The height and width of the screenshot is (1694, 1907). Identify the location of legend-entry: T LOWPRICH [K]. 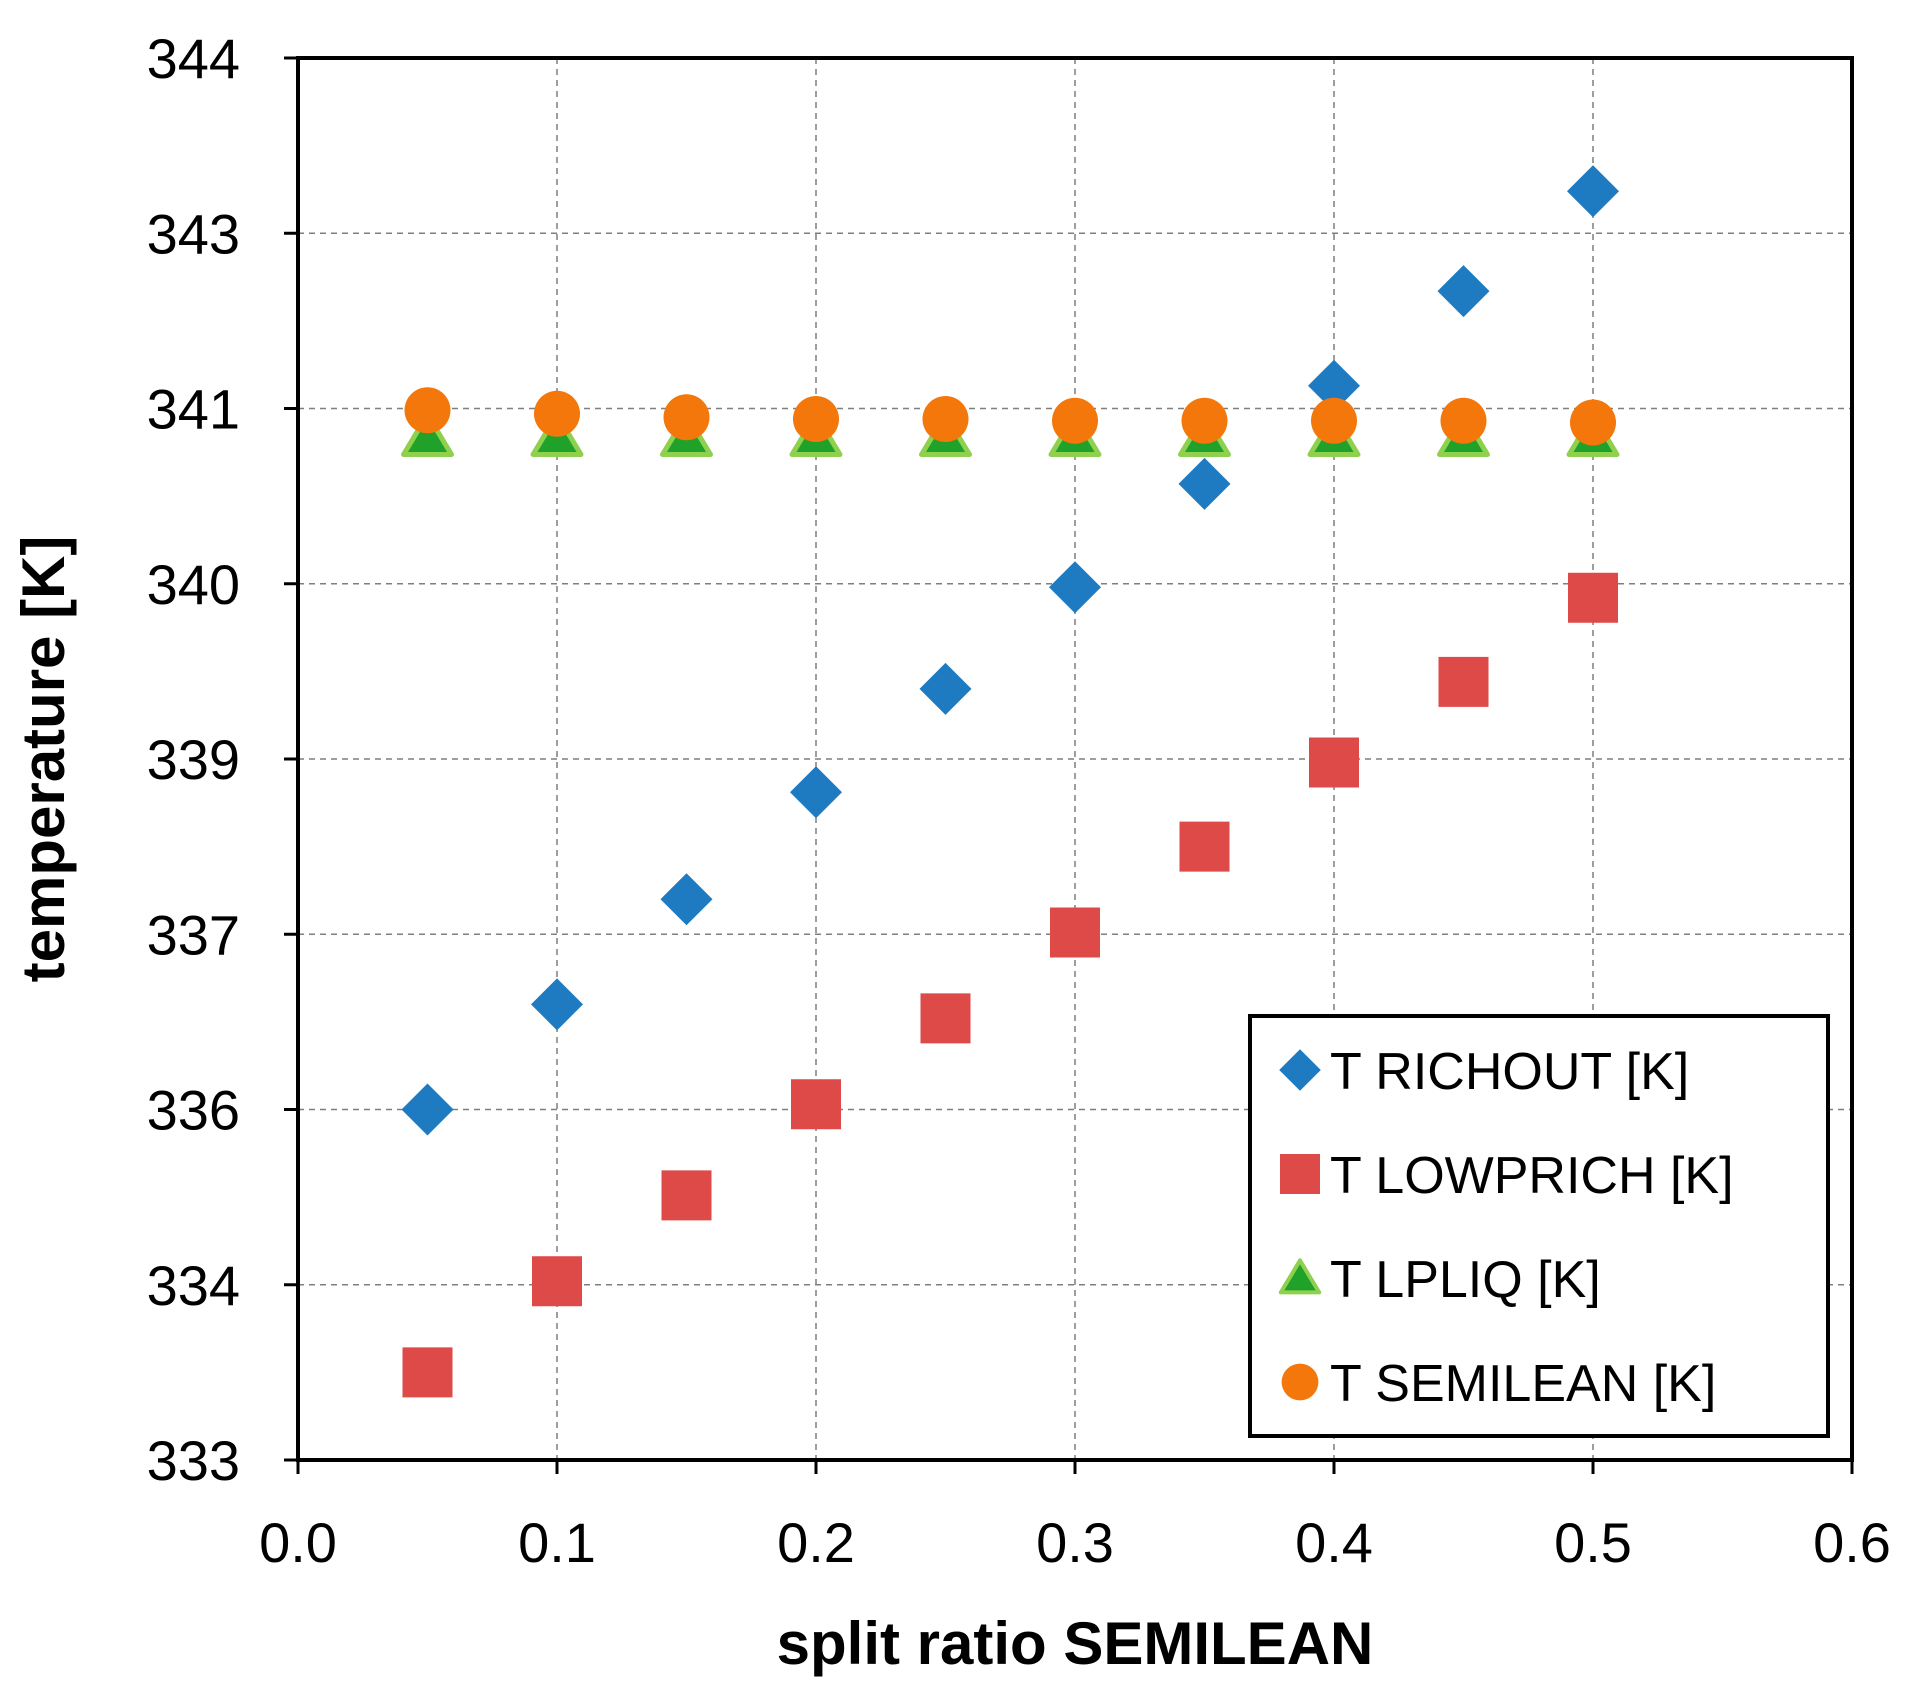
(1507, 1176).